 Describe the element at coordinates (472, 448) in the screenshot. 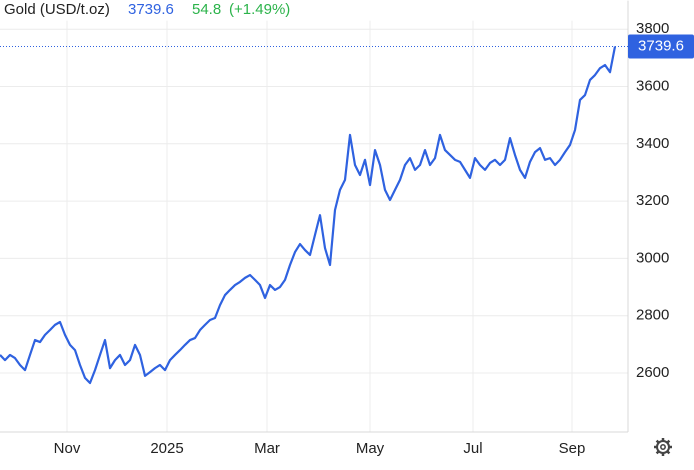

I see `x-tick-label: Jul` at that location.